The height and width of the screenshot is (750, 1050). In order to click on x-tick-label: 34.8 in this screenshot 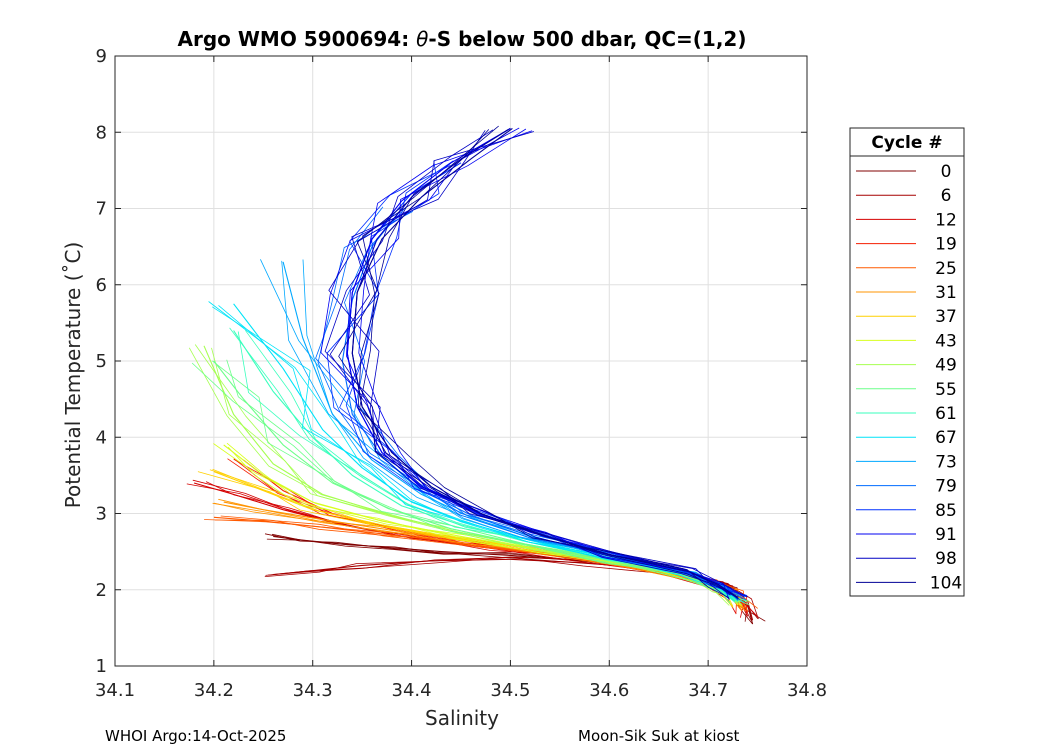, I will do `click(807, 690)`.